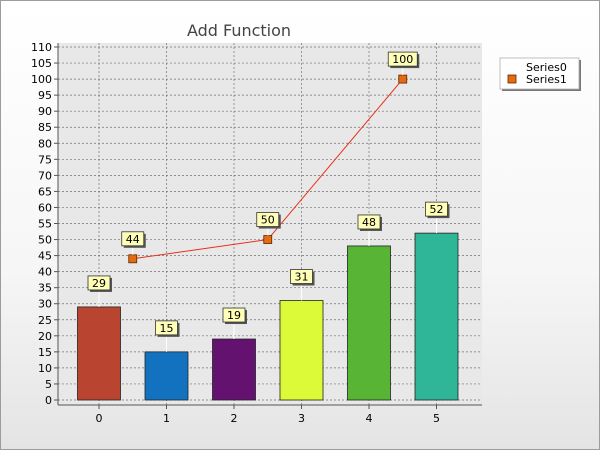 The height and width of the screenshot is (451, 600). Describe the element at coordinates (239, 30) in the screenshot. I see `chart-title: Add Function` at that location.